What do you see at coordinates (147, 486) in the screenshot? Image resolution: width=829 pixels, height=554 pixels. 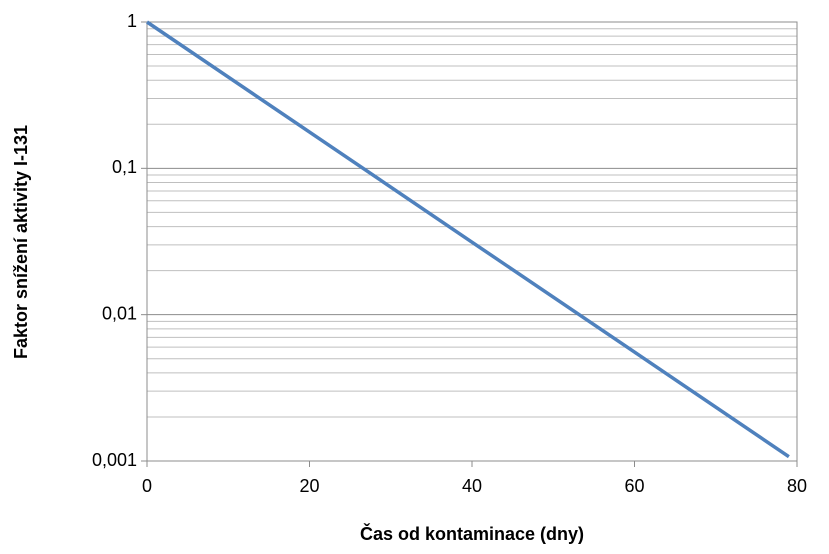 I see `x-tick-label: 0` at bounding box center [147, 486].